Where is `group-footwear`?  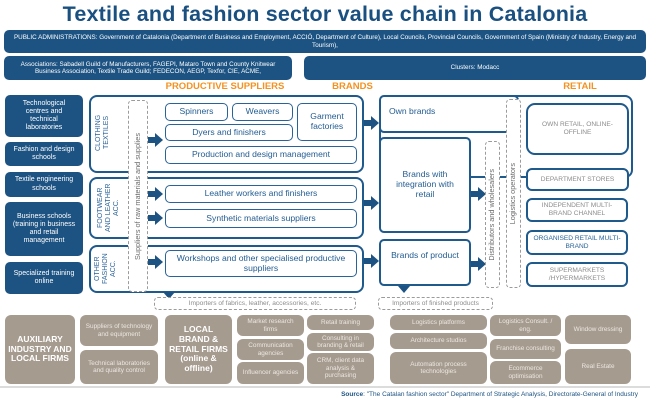 group-footwear is located at coordinates (226, 208).